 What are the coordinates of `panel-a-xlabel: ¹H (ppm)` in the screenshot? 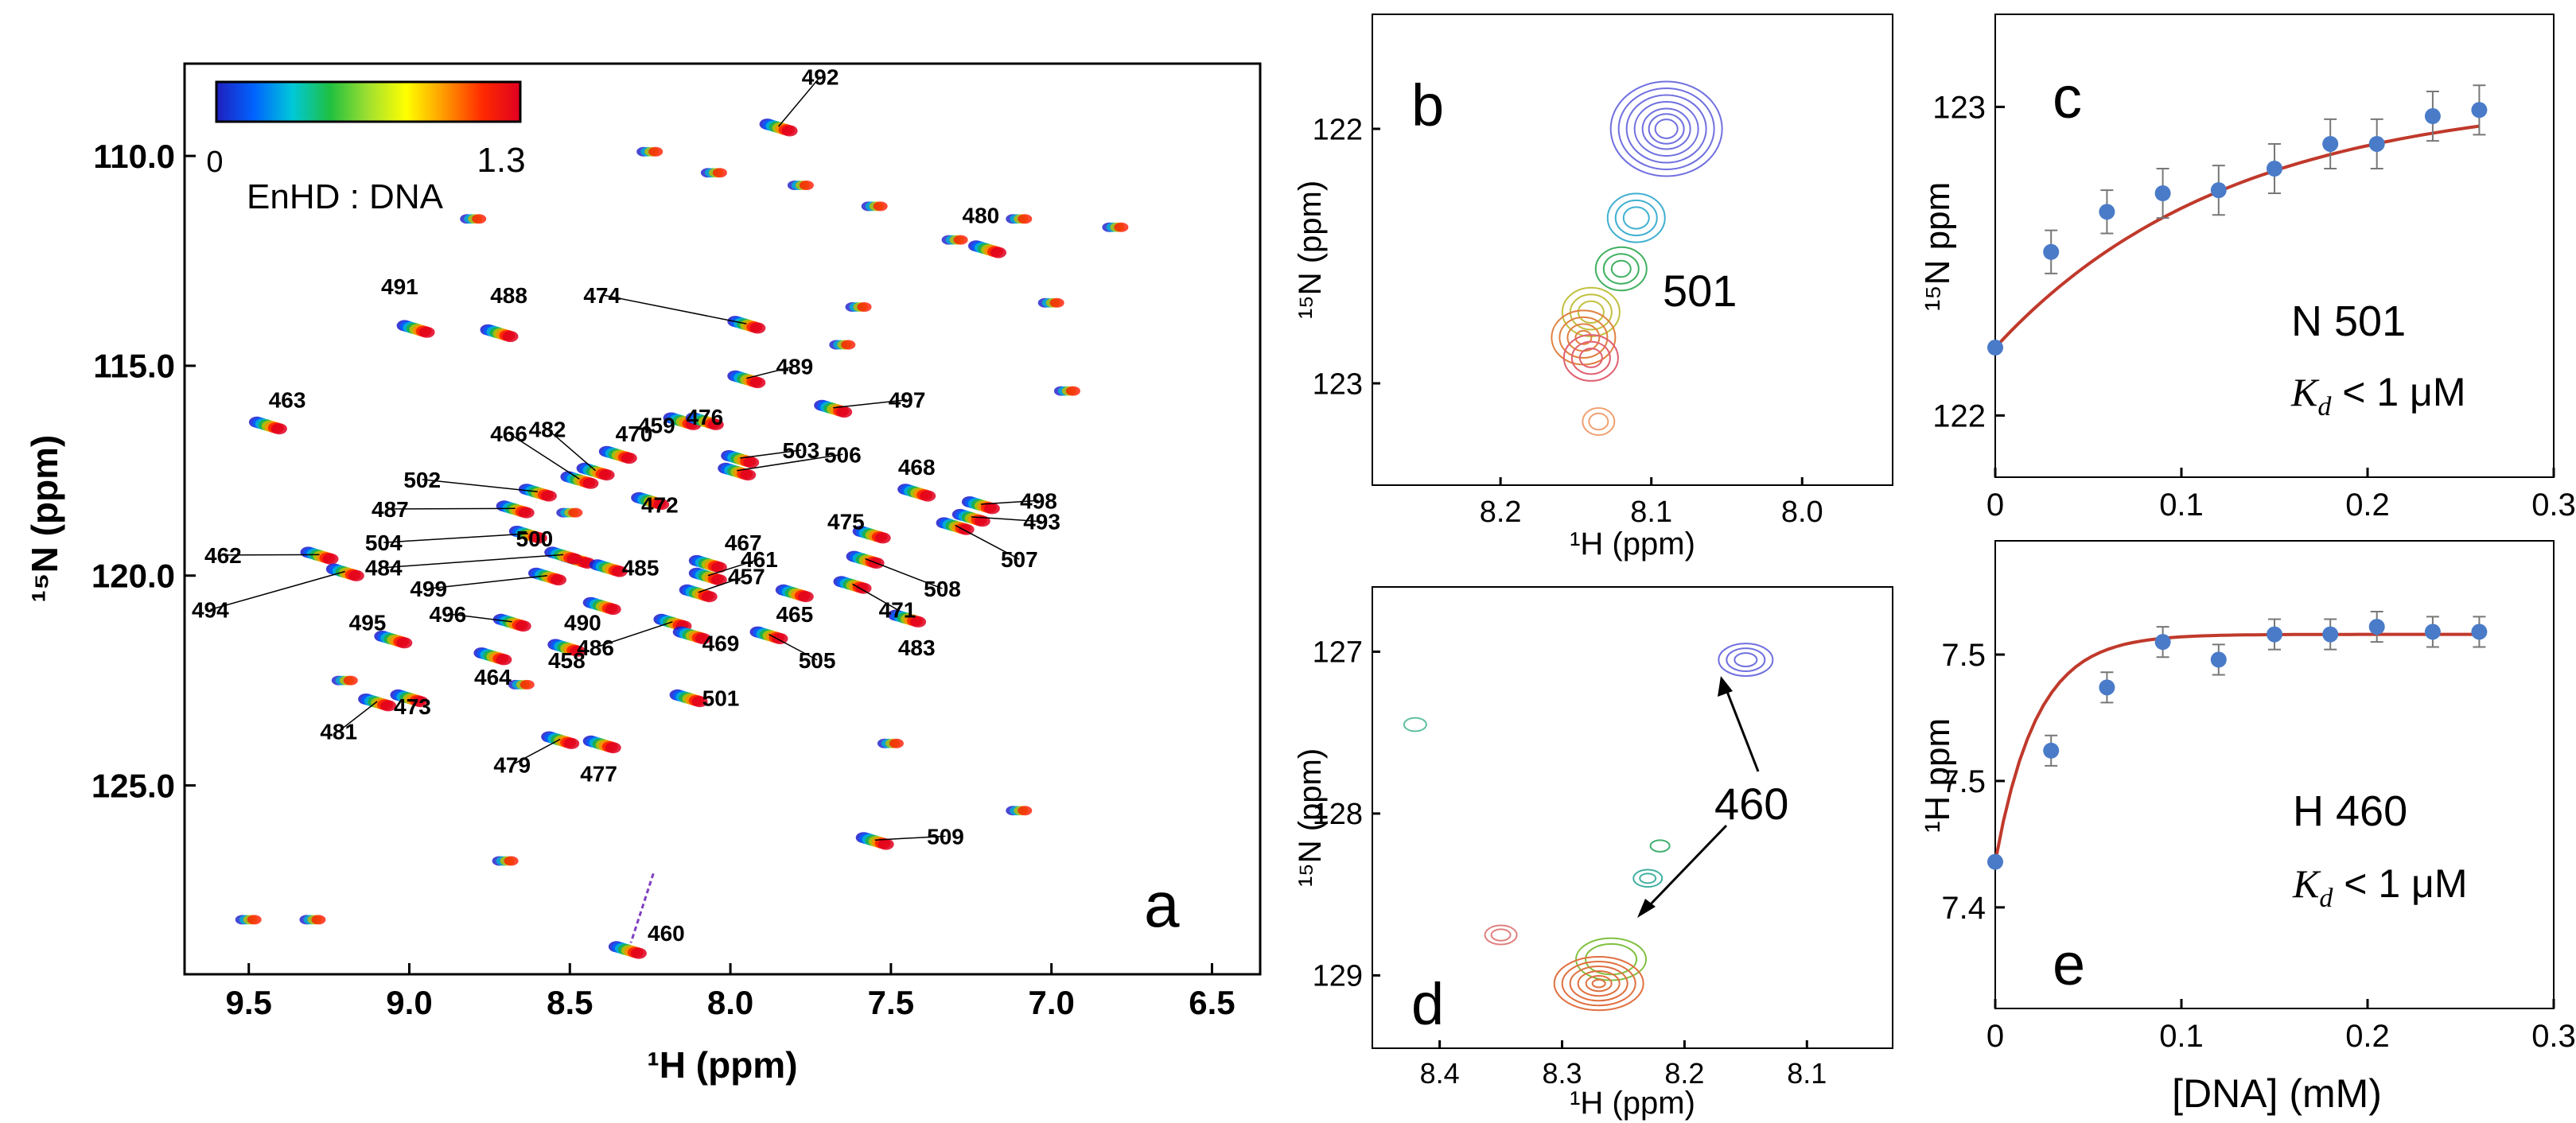 It's located at (722, 1065).